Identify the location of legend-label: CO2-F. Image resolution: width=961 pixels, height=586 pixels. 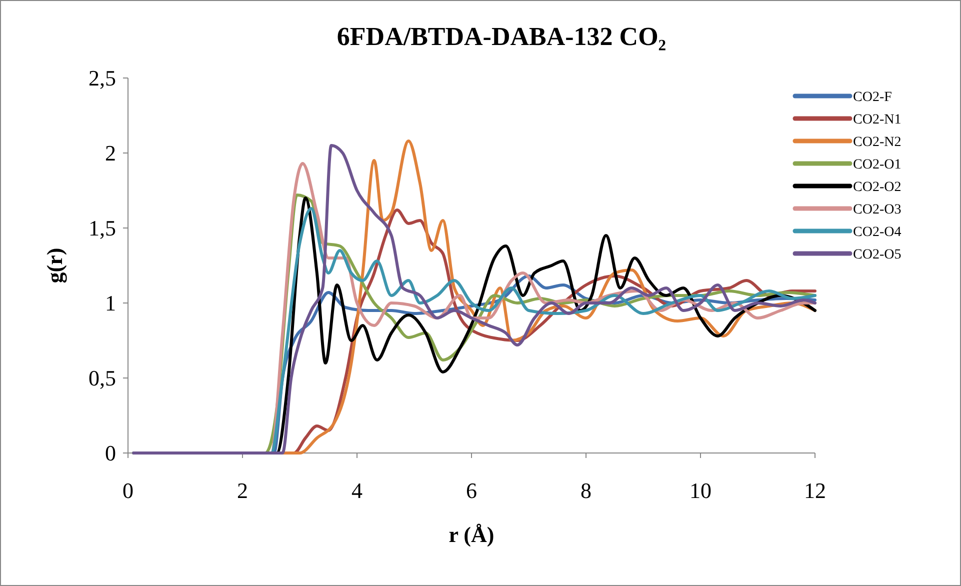
(872, 97).